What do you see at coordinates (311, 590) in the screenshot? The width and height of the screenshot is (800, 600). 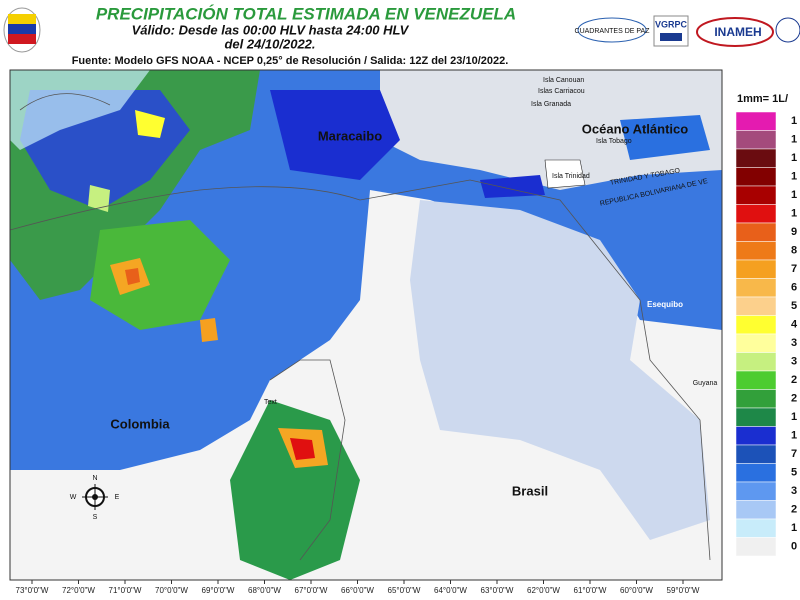 I see `longitude-label: 67°0'0"W` at bounding box center [311, 590].